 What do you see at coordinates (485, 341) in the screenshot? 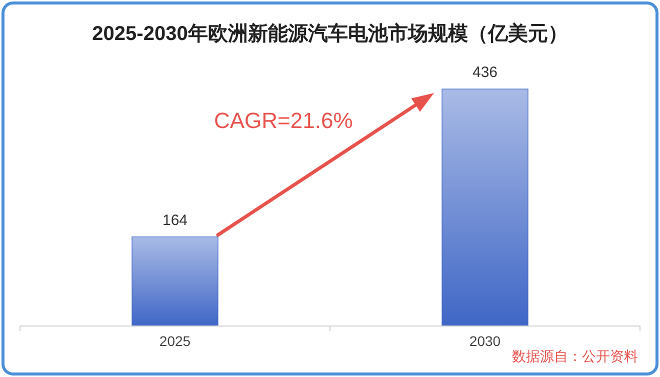
I see `x-tick-label: 2030` at bounding box center [485, 341].